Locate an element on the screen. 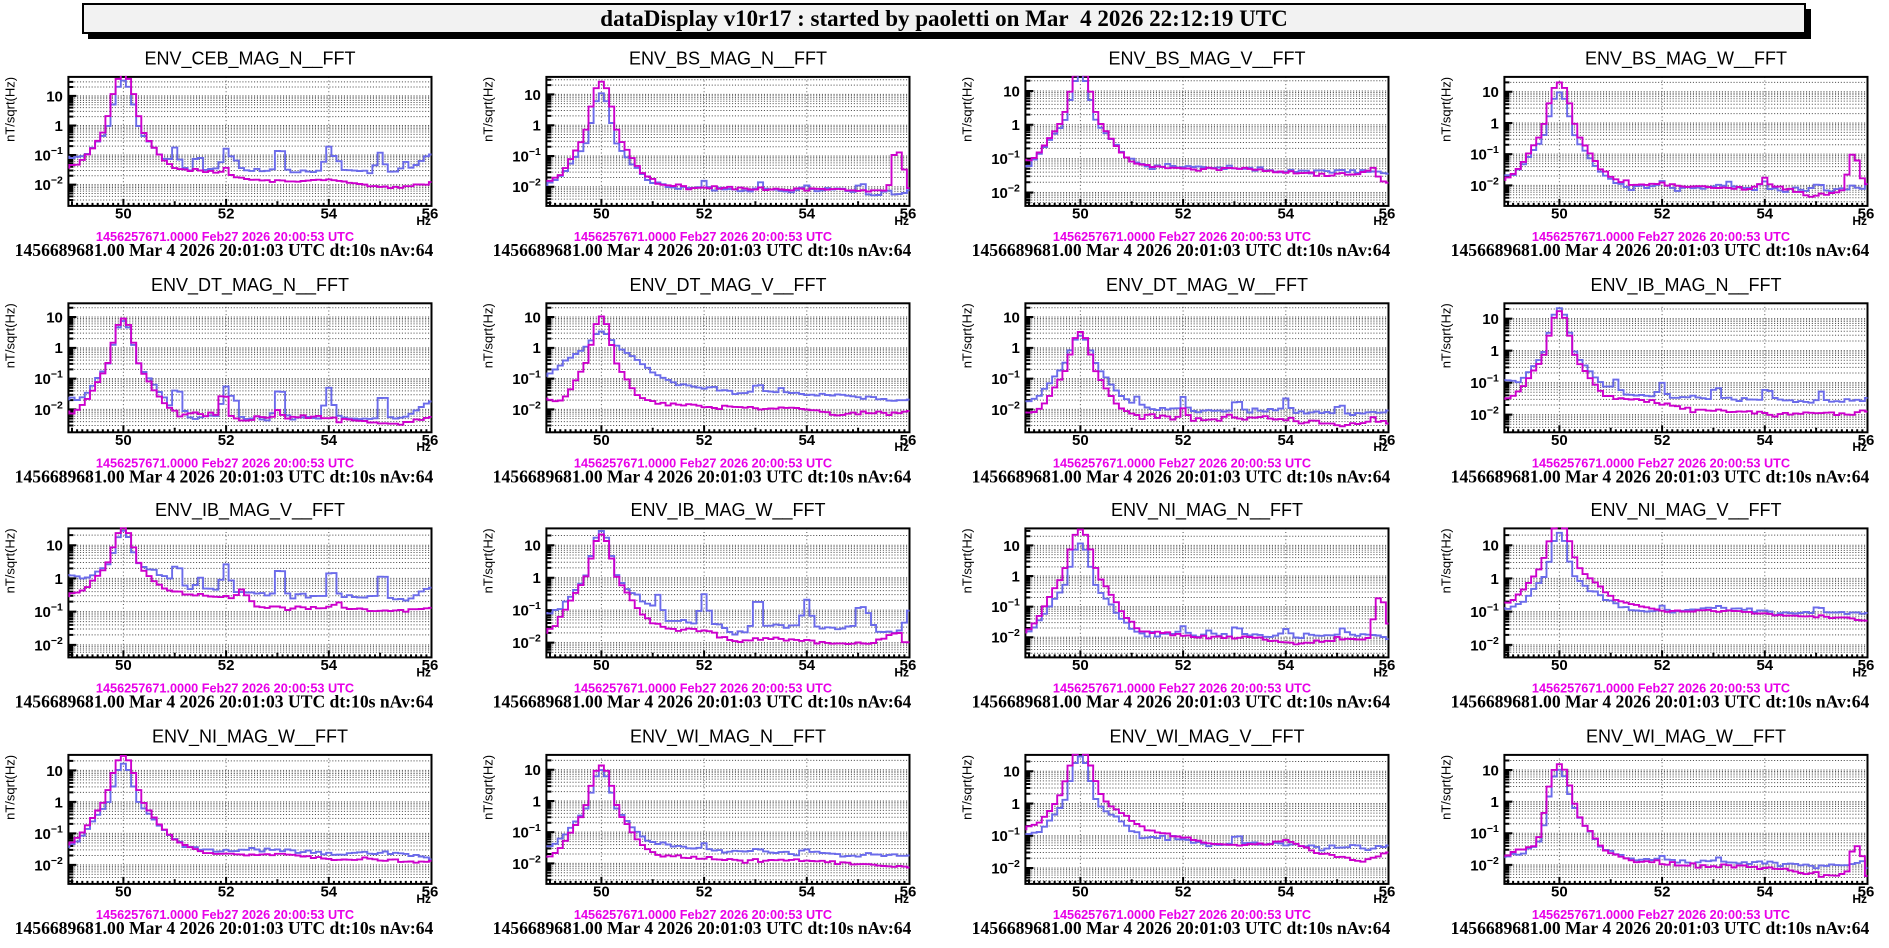  svg-text: ENV_DT_MAG_V__FFT is located at coordinates (727, 285).